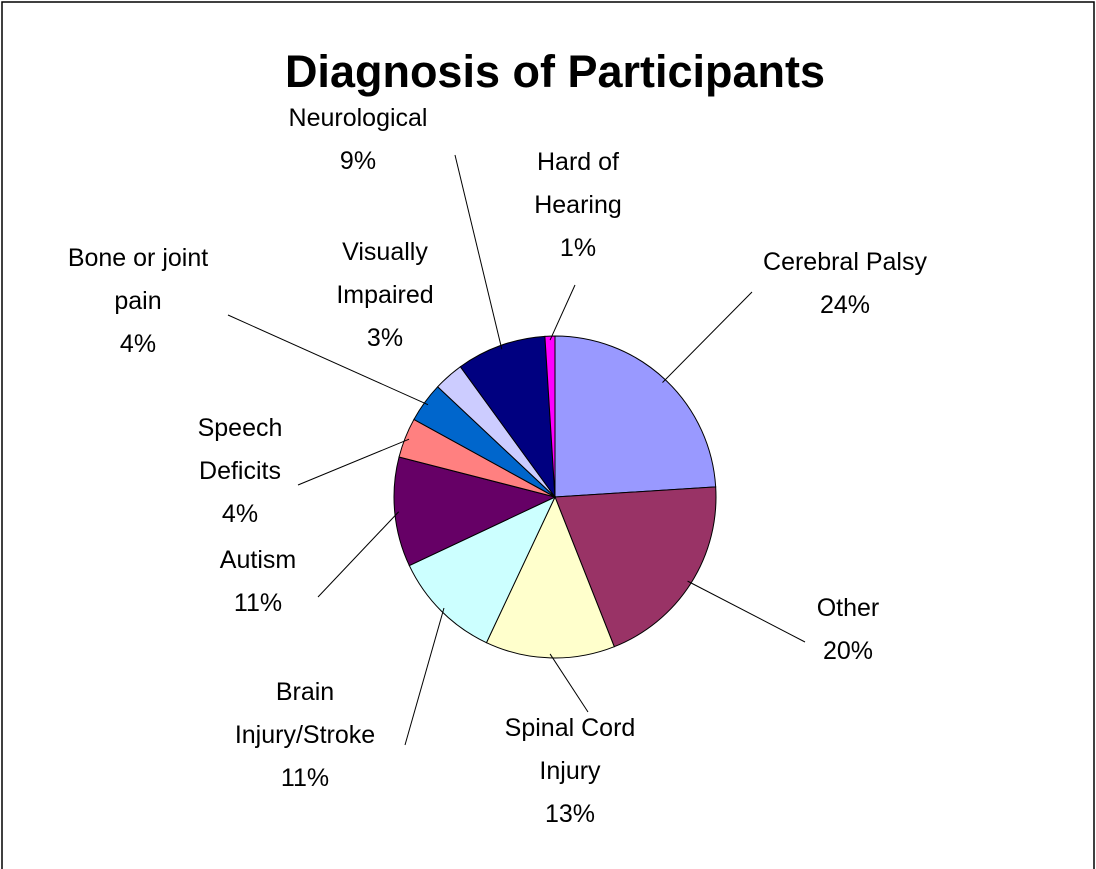  I want to click on category-label: Visually Impaired, so click(385, 273).